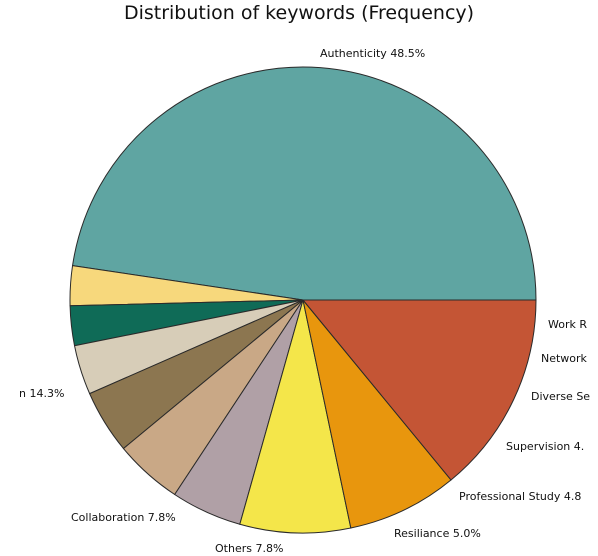 This screenshot has height=556, width=598. I want to click on slice-label: Authenticity 48.5%, so click(372, 53).